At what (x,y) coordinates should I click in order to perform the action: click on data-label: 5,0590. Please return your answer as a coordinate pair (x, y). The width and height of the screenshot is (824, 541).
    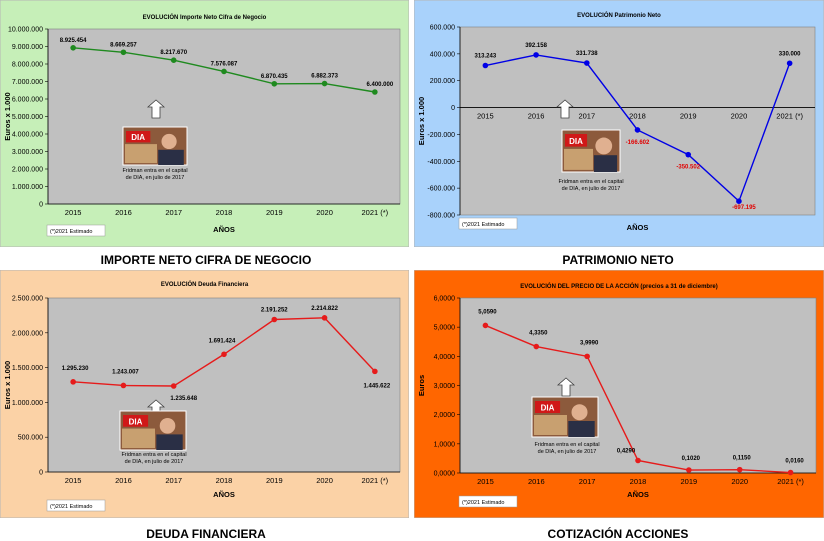
    Looking at the image, I should click on (487, 312).